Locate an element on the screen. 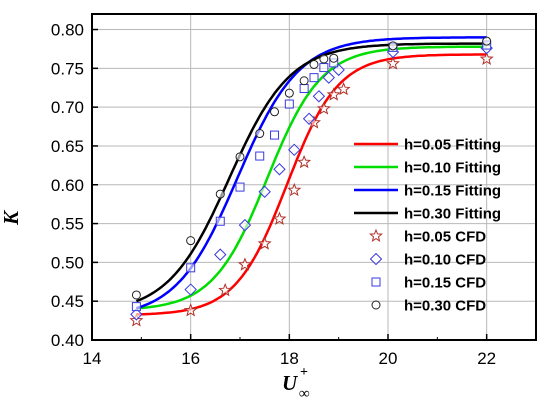  x-tick-label: 18 is located at coordinates (289, 358).